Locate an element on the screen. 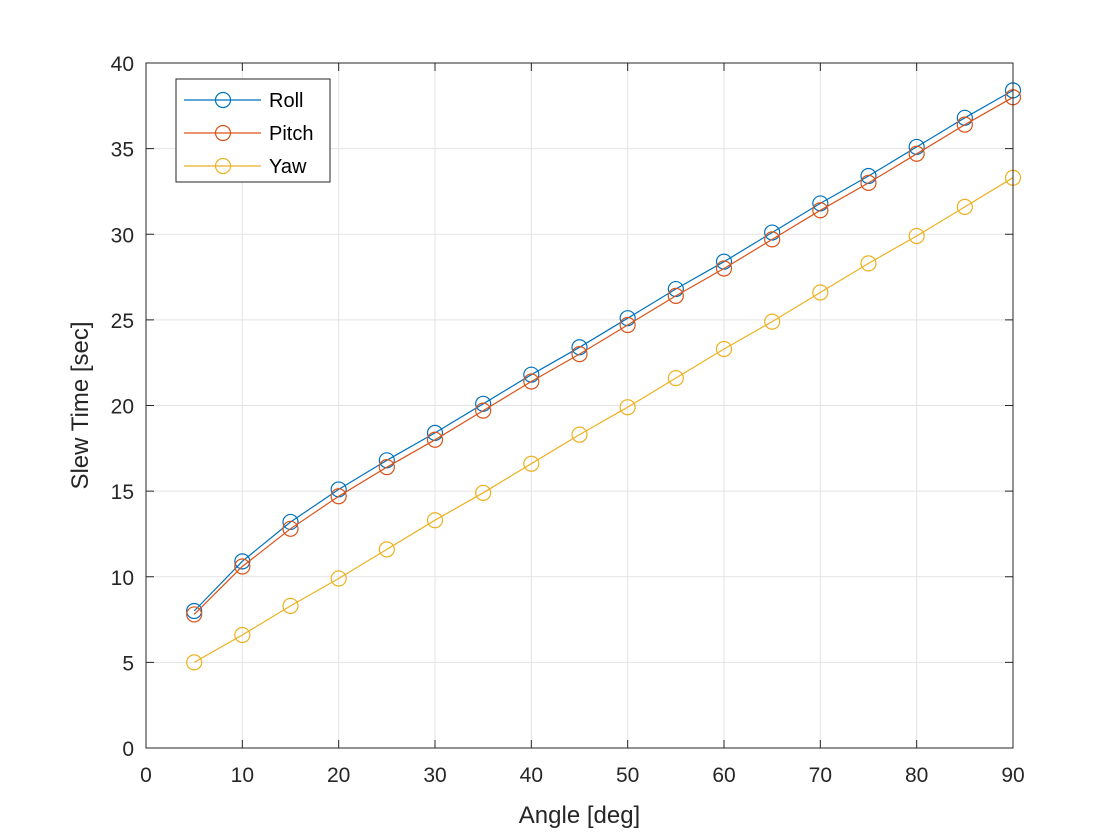 This screenshot has width=1120, height=840. x-tick-label: 90 is located at coordinates (1012, 775).